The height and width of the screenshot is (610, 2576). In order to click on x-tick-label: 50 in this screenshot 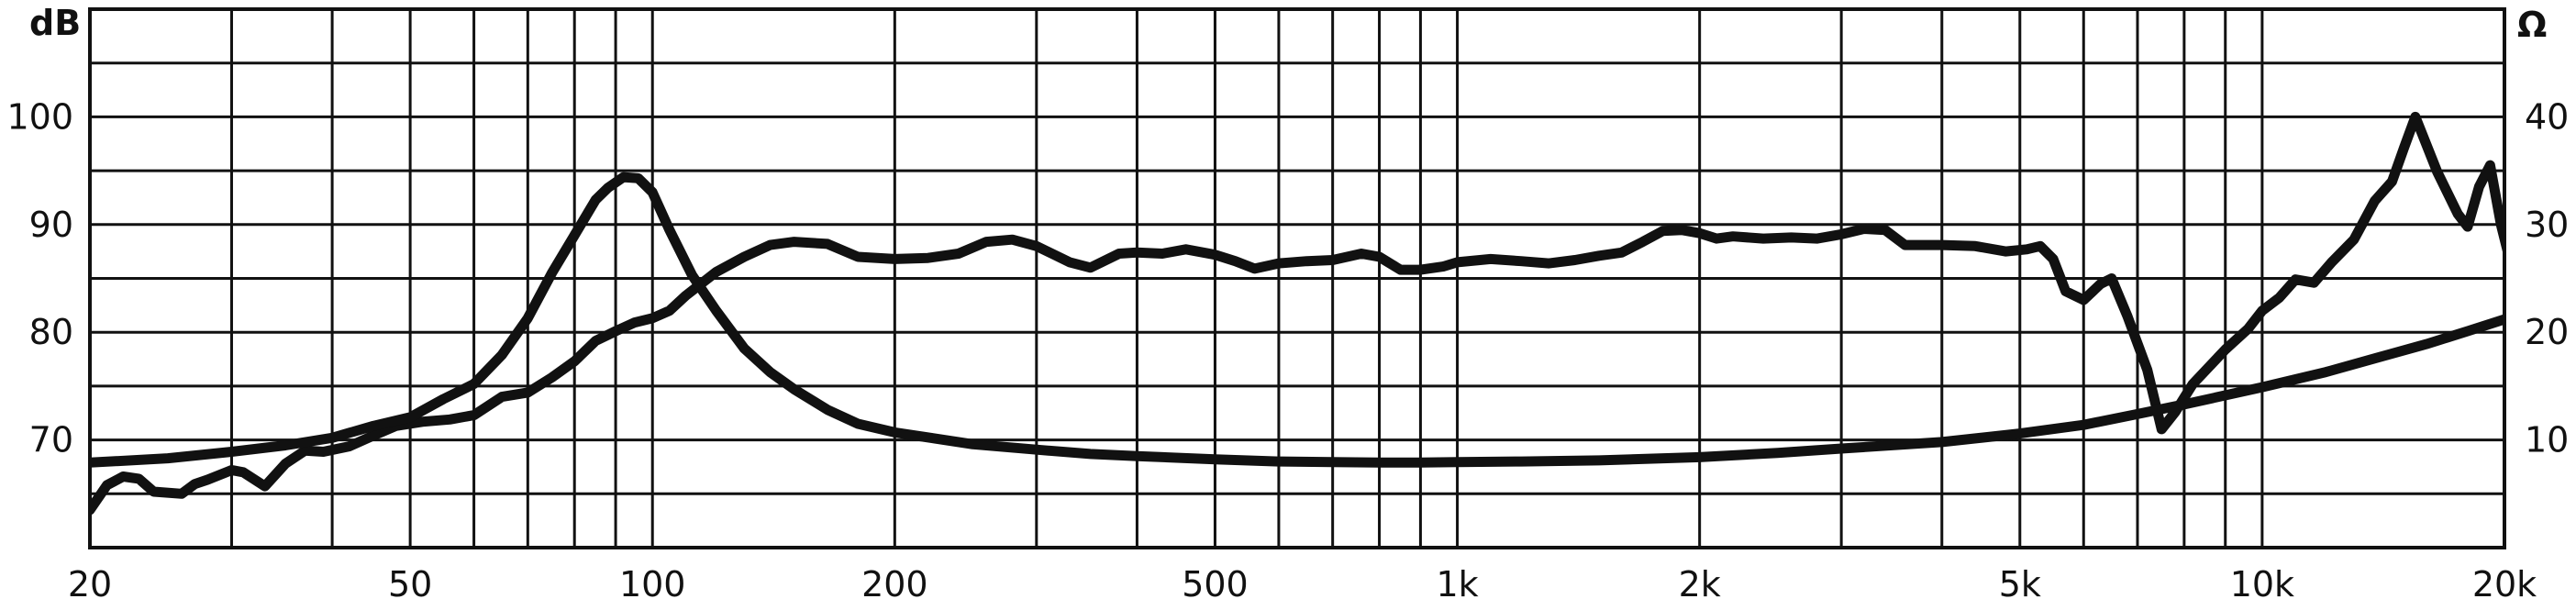, I will do `click(410, 584)`.